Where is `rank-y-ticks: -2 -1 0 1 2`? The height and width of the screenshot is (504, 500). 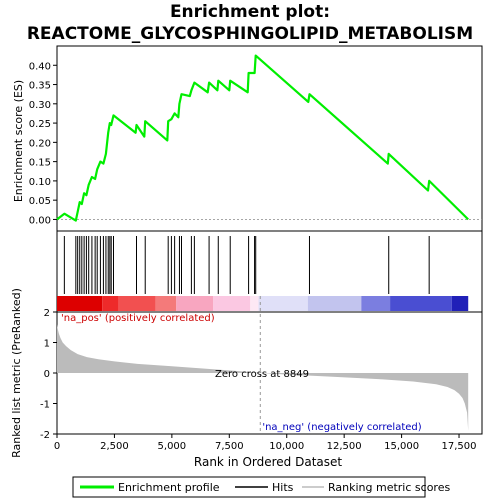
rank-y-ticks: -2 -1 0 1 2 is located at coordinates (48, 374).